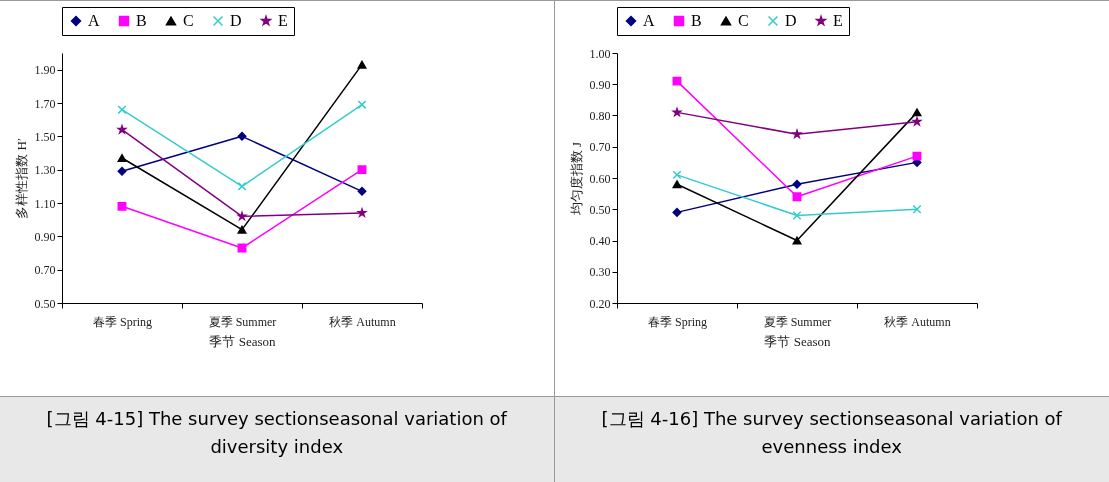 The height and width of the screenshot is (482, 1109). What do you see at coordinates (599, 53) in the screenshot?
I see `y-tick-label: 1.00` at bounding box center [599, 53].